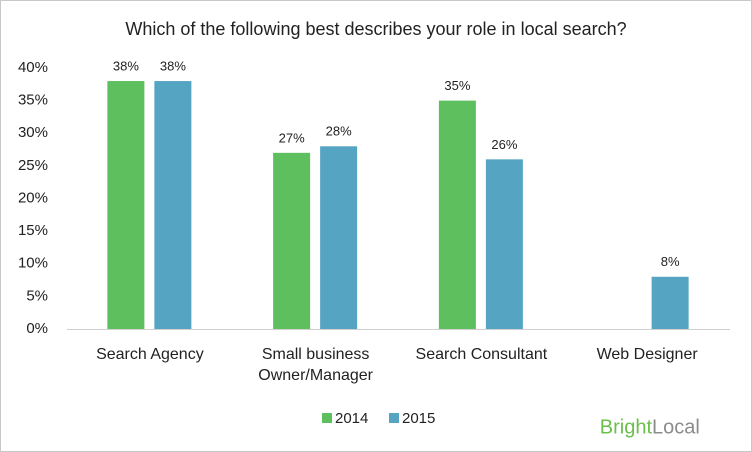 The height and width of the screenshot is (452, 752). Describe the element at coordinates (33, 132) in the screenshot. I see `y-tick-label: 30%` at that location.